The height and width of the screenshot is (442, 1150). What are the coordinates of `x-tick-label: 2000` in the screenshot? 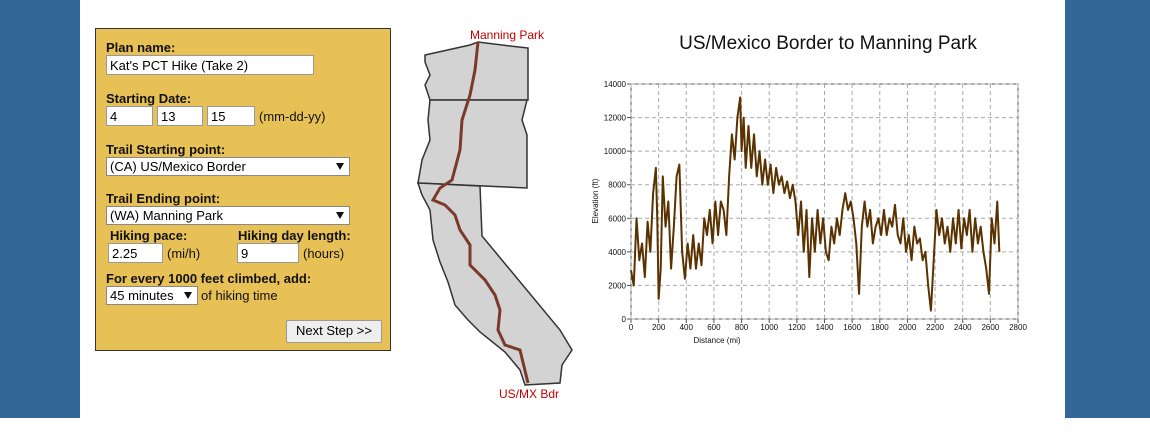 It's located at (908, 327).